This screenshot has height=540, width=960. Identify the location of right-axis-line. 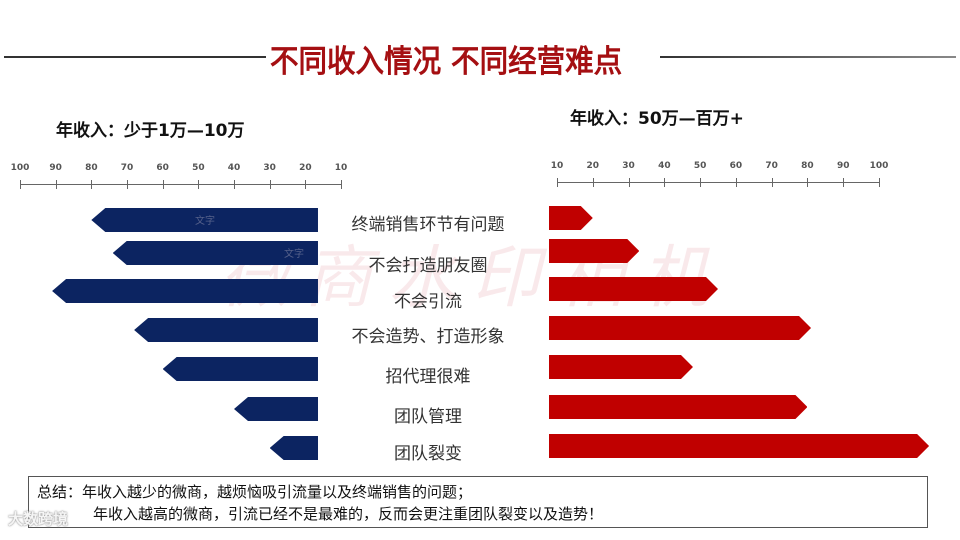
(718, 182).